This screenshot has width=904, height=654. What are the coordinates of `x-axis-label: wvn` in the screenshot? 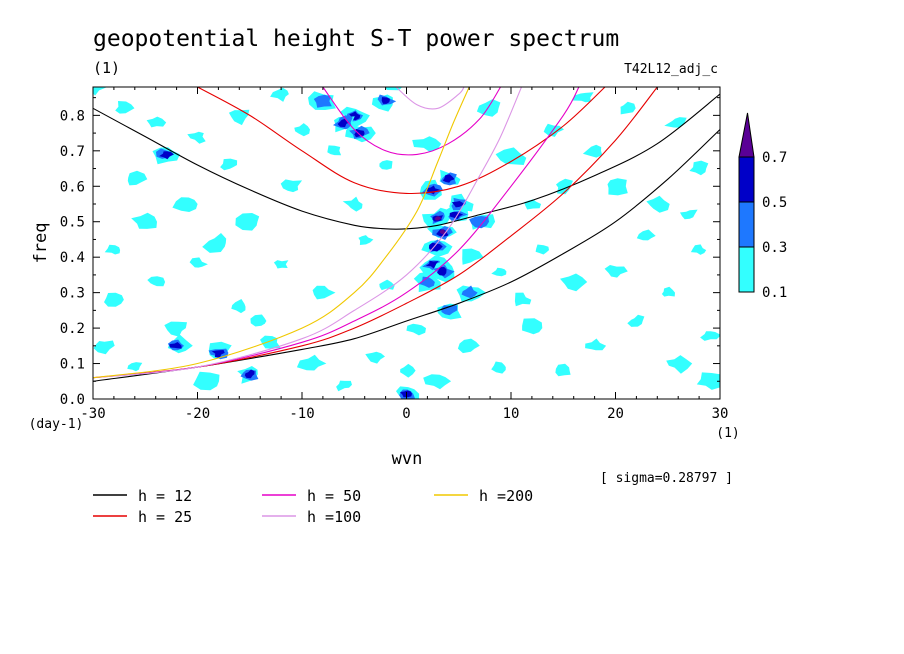 It's located at (407, 459).